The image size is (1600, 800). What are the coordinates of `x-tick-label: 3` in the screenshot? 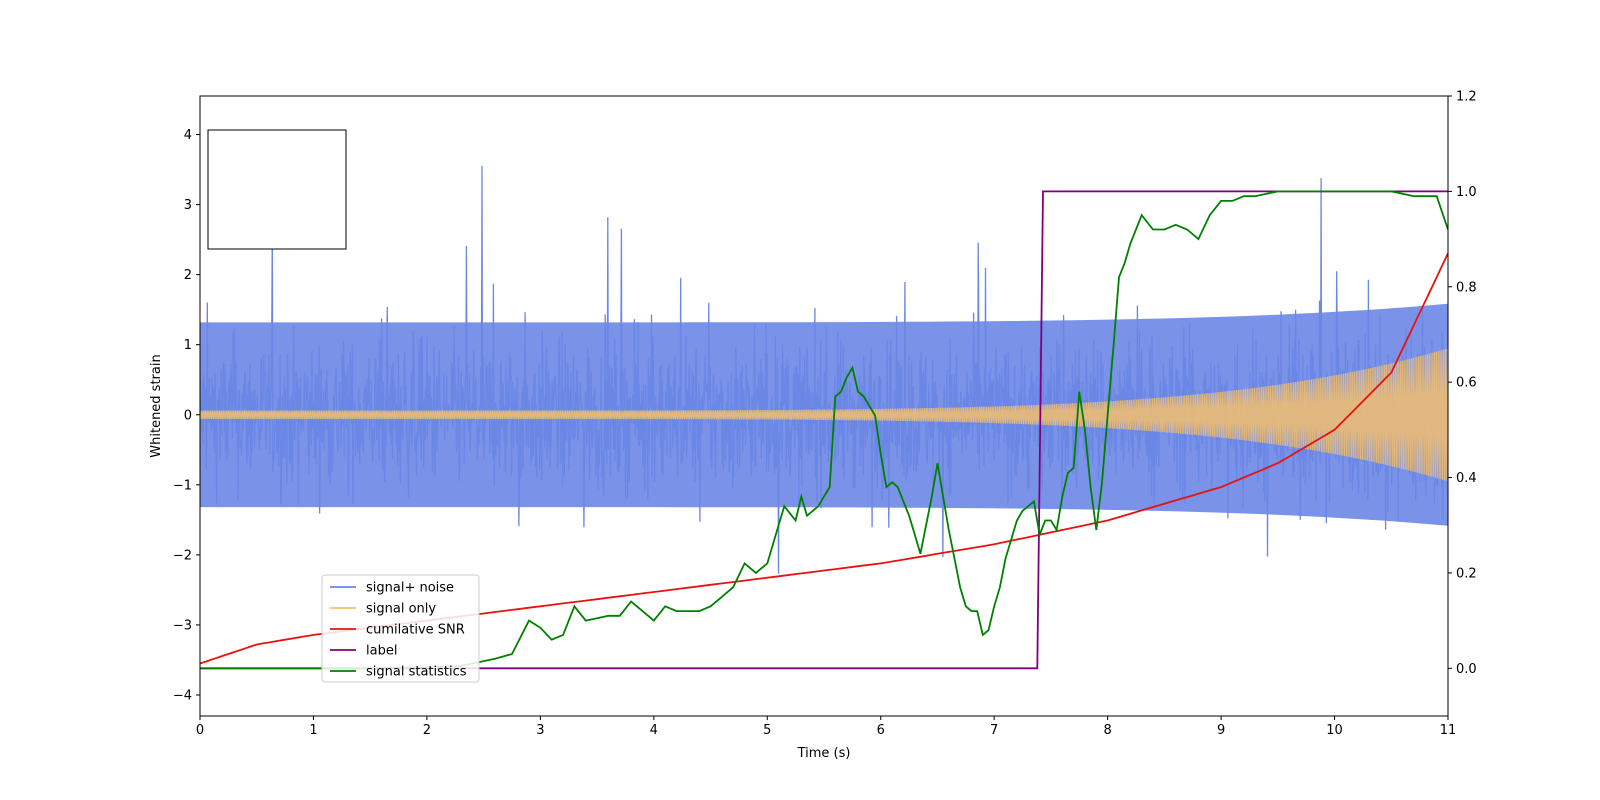 It's located at (540, 730).